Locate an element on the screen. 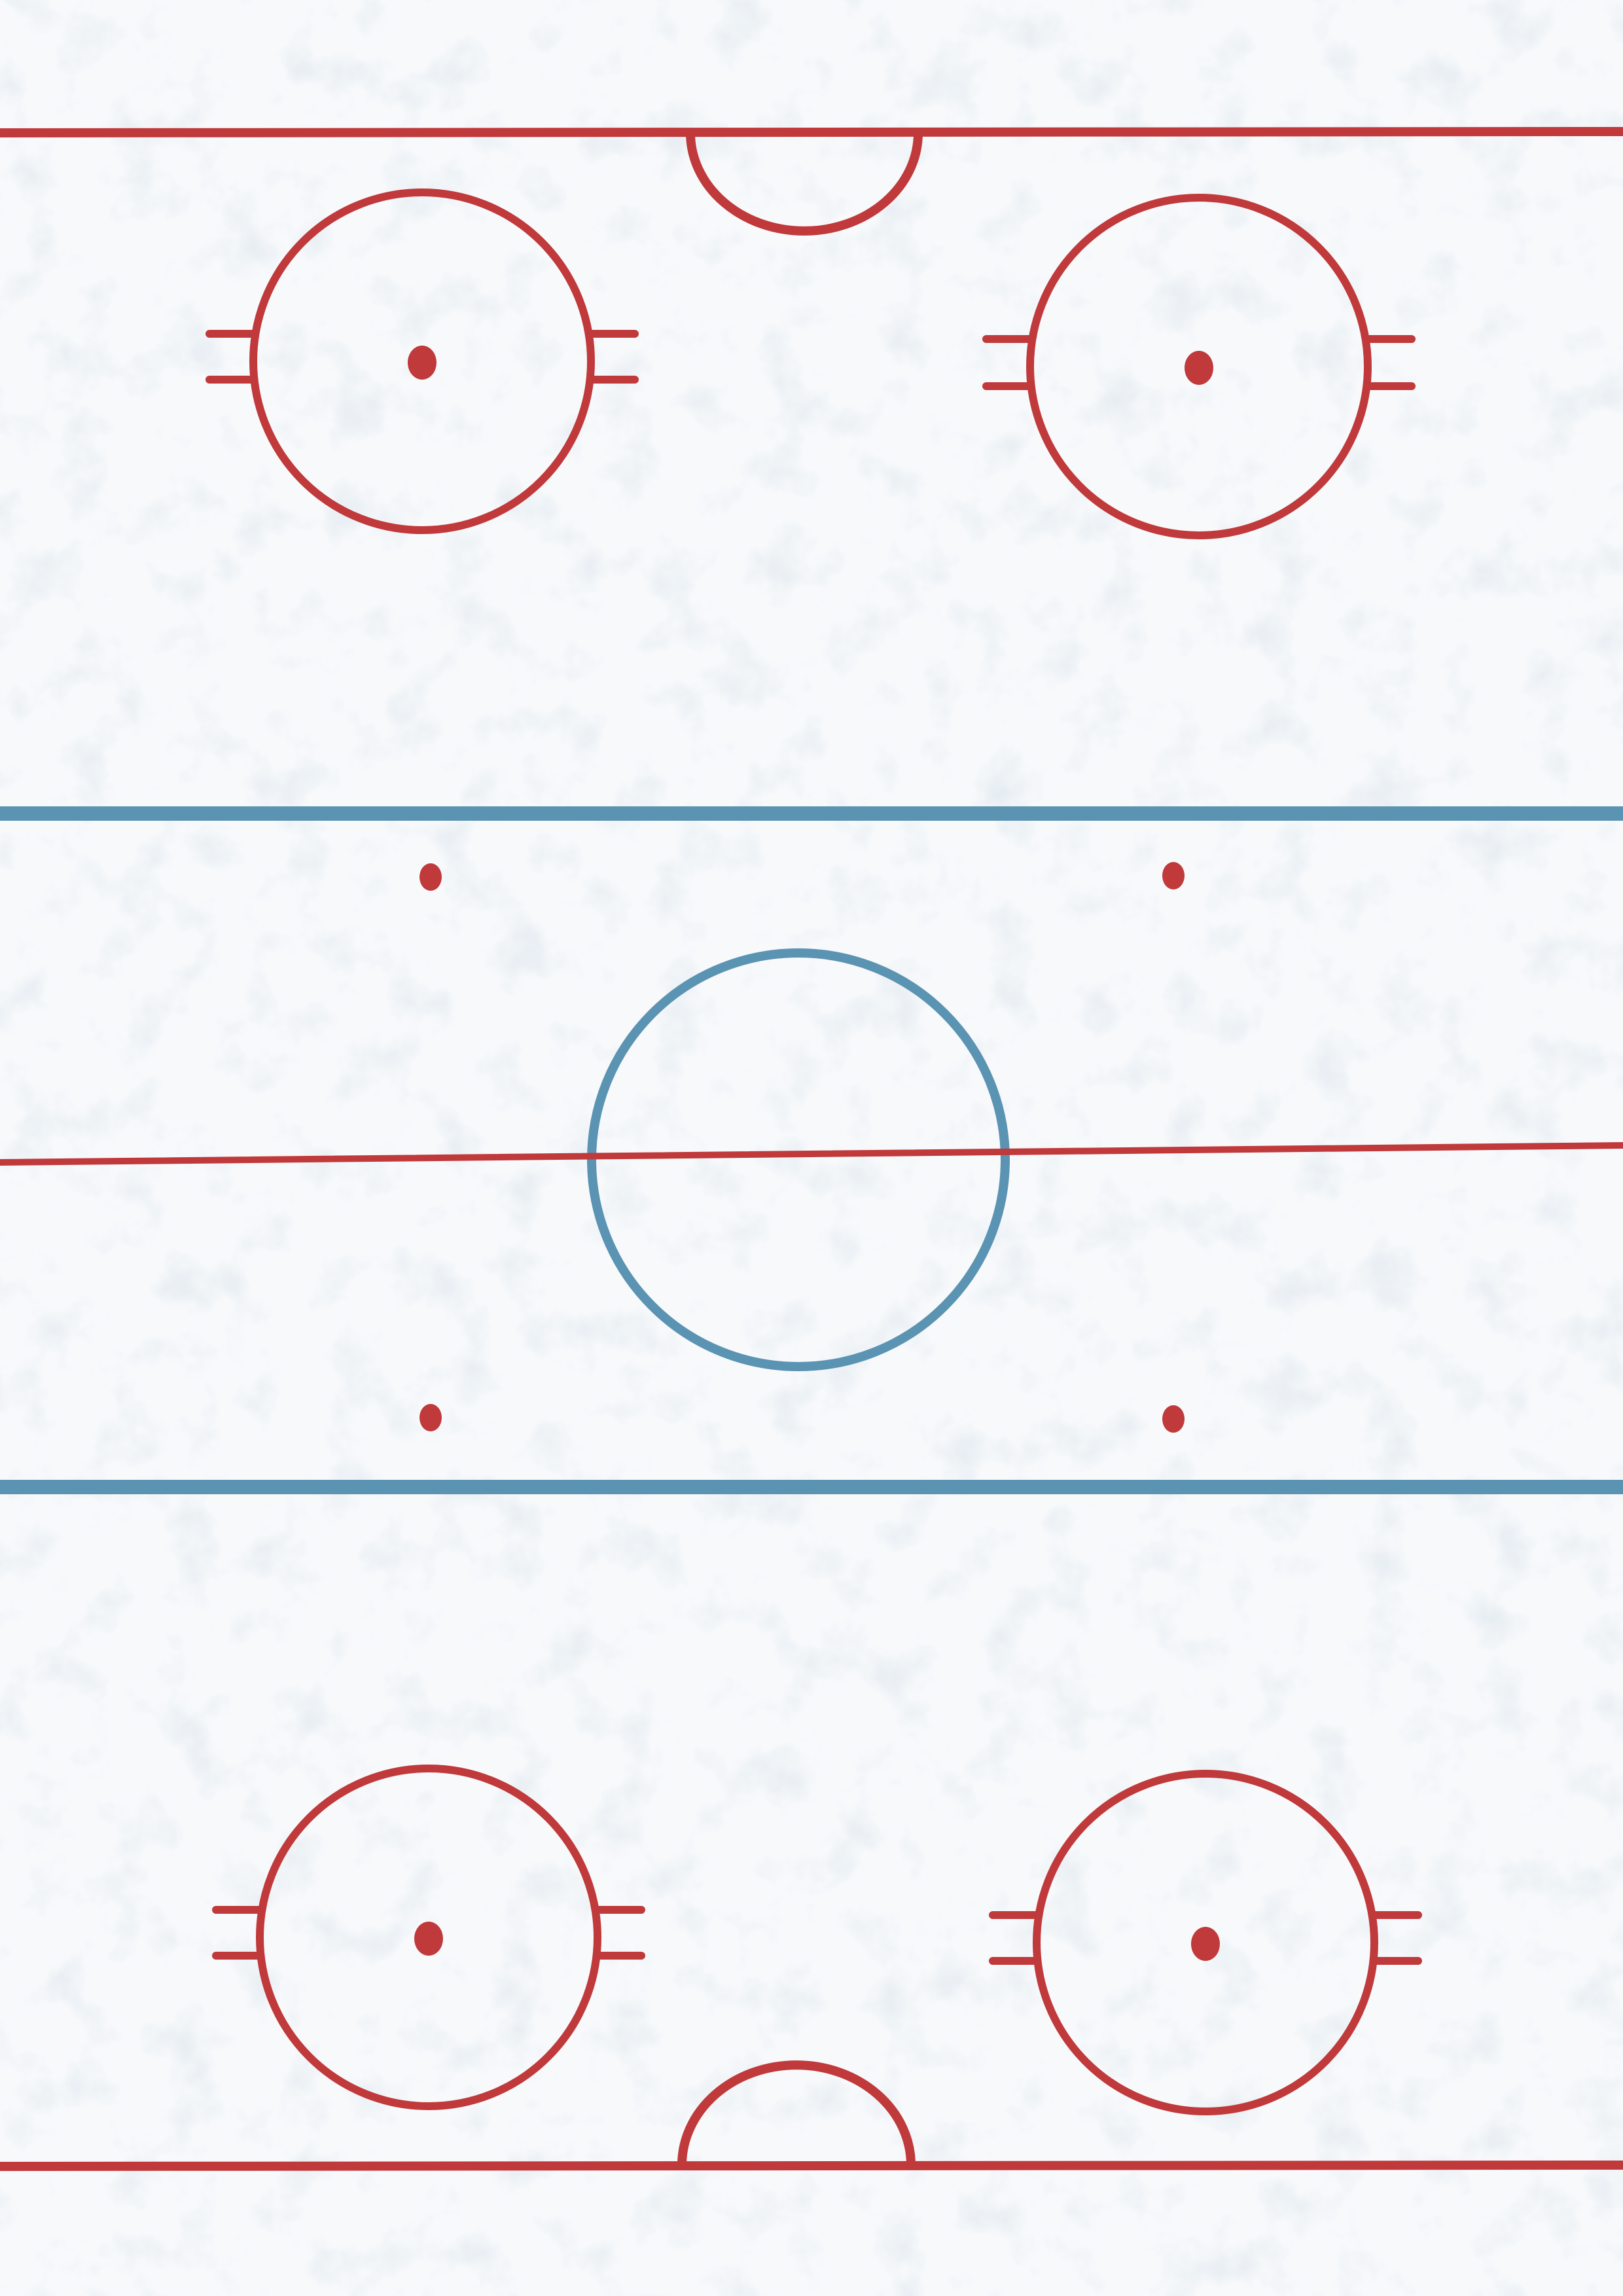  center-red-line is located at coordinates (811, 1154).